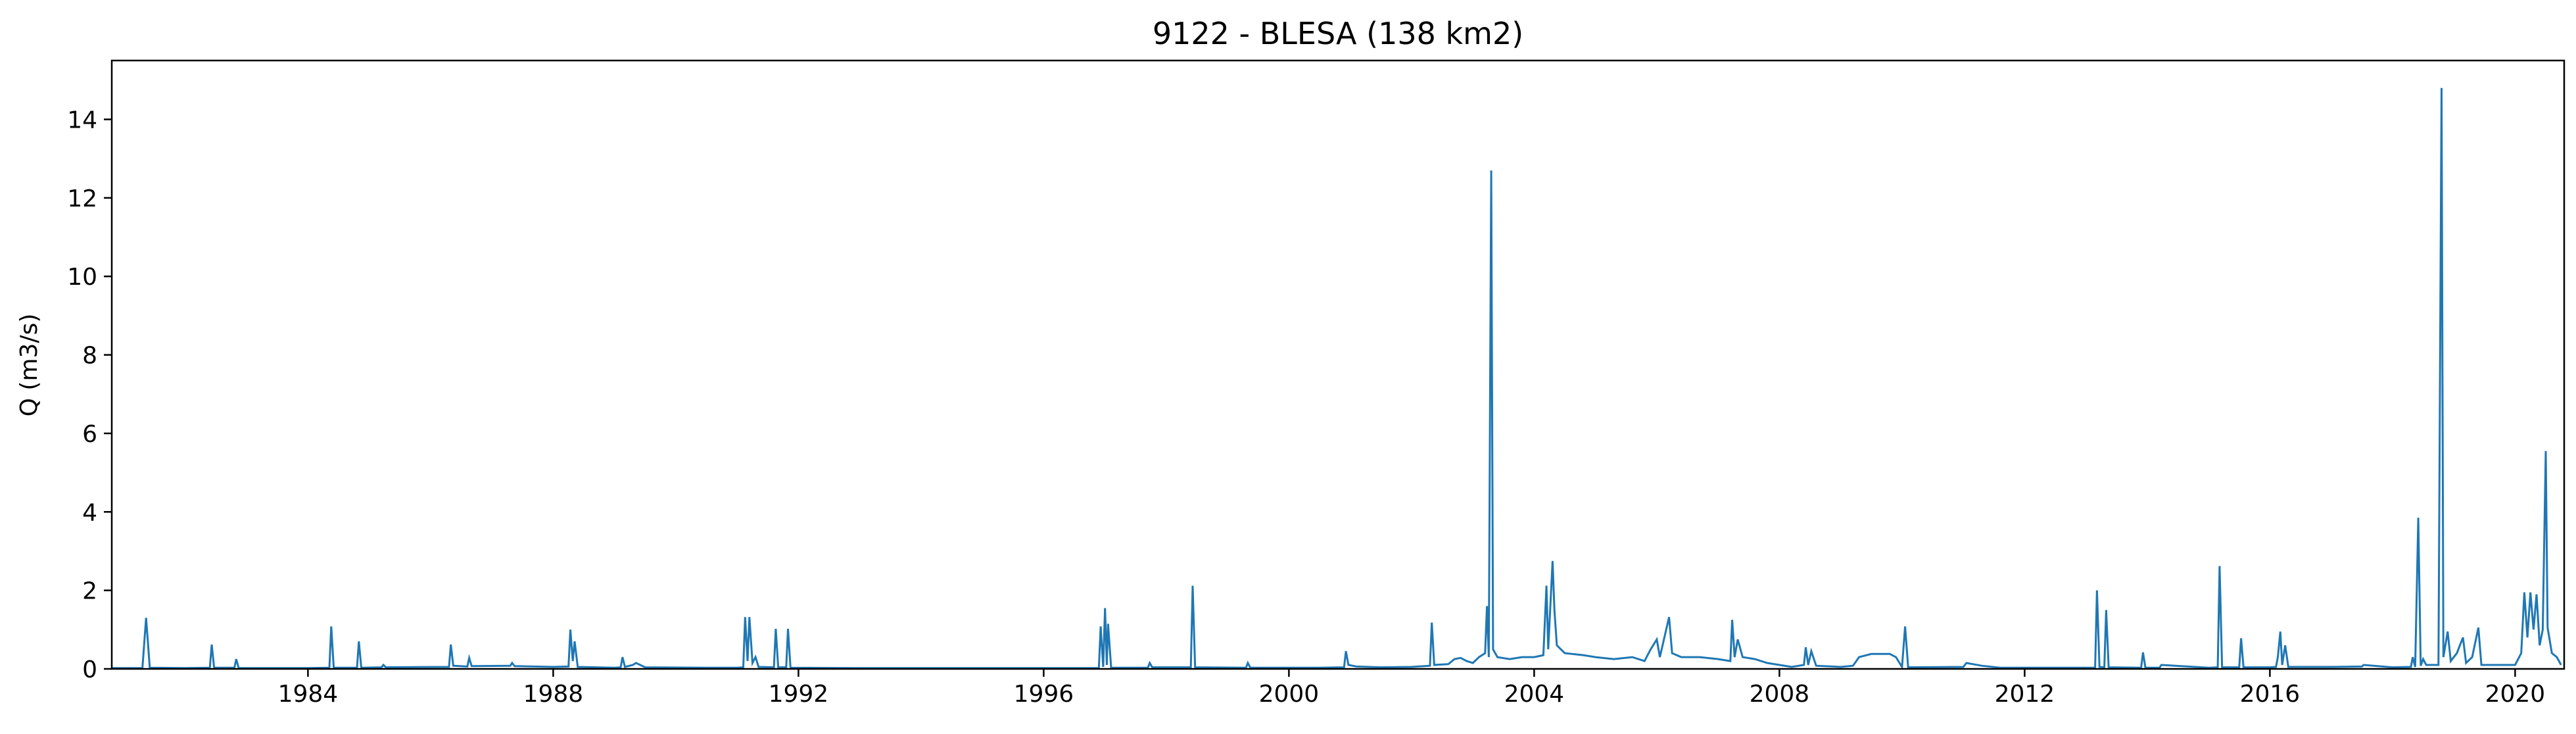 Image resolution: width=2576 pixels, height=734 pixels. What do you see at coordinates (1290, 694) in the screenshot?
I see `x-tick-label: 2000` at bounding box center [1290, 694].